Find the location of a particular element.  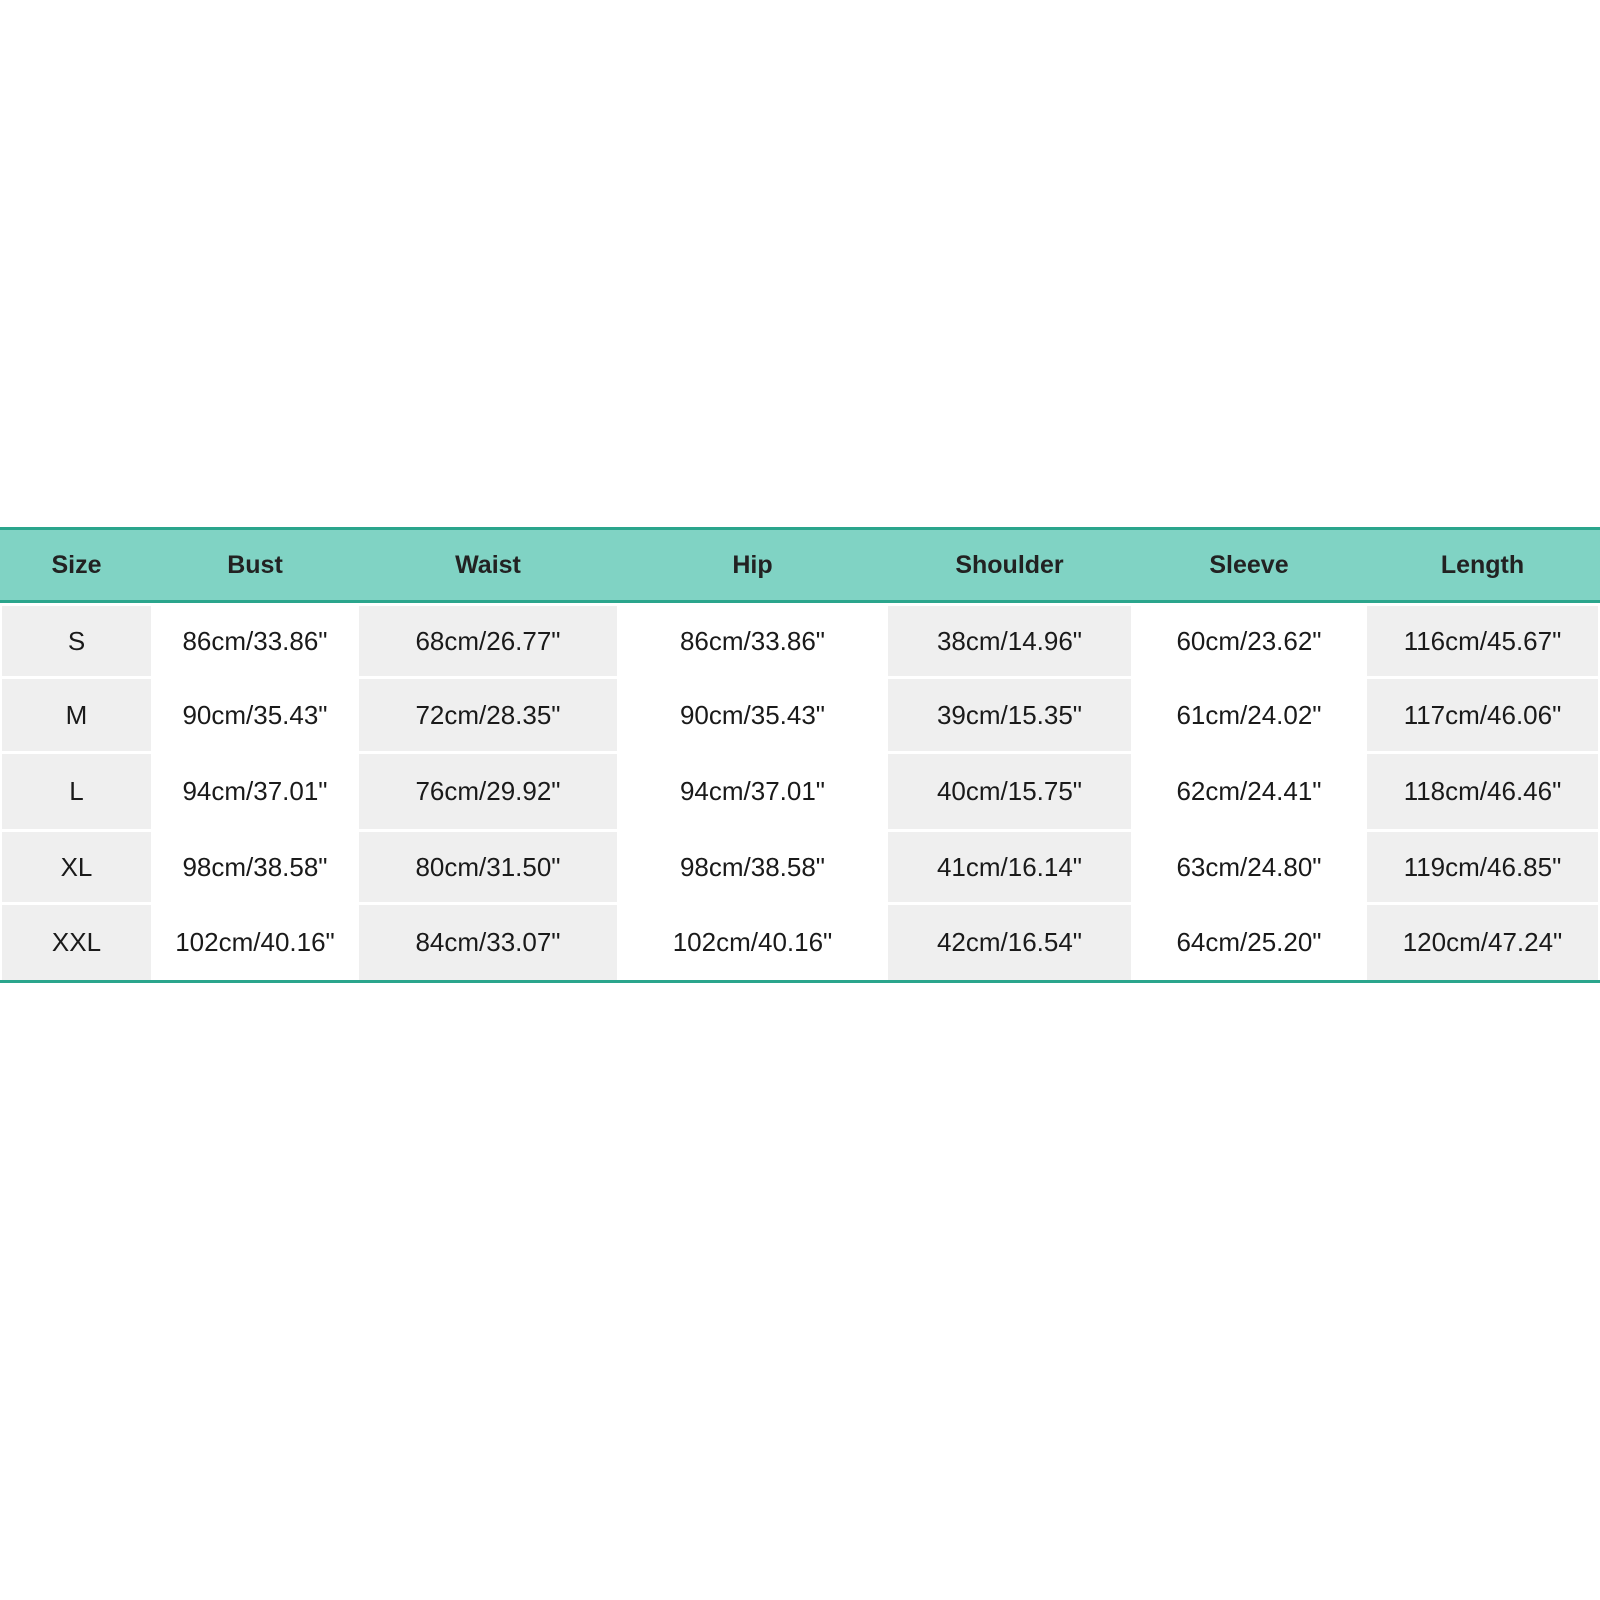

table-cell: 60cm/23.62" is located at coordinates (1249, 641).